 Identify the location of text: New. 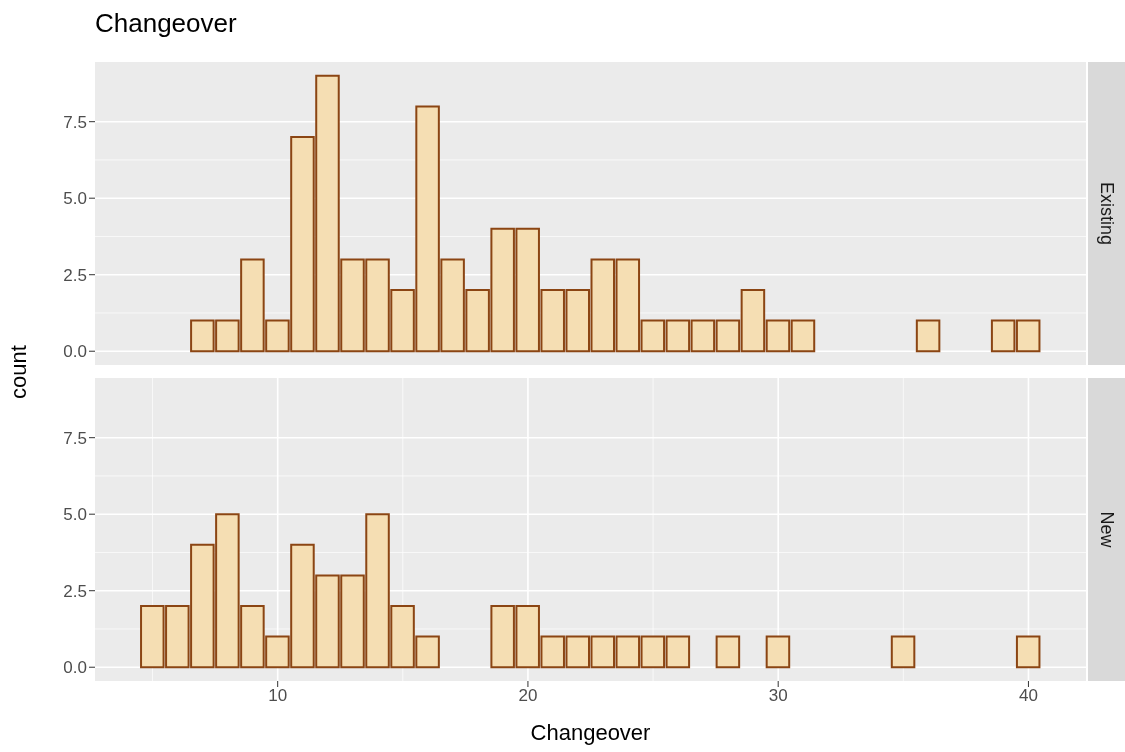
(1106, 530).